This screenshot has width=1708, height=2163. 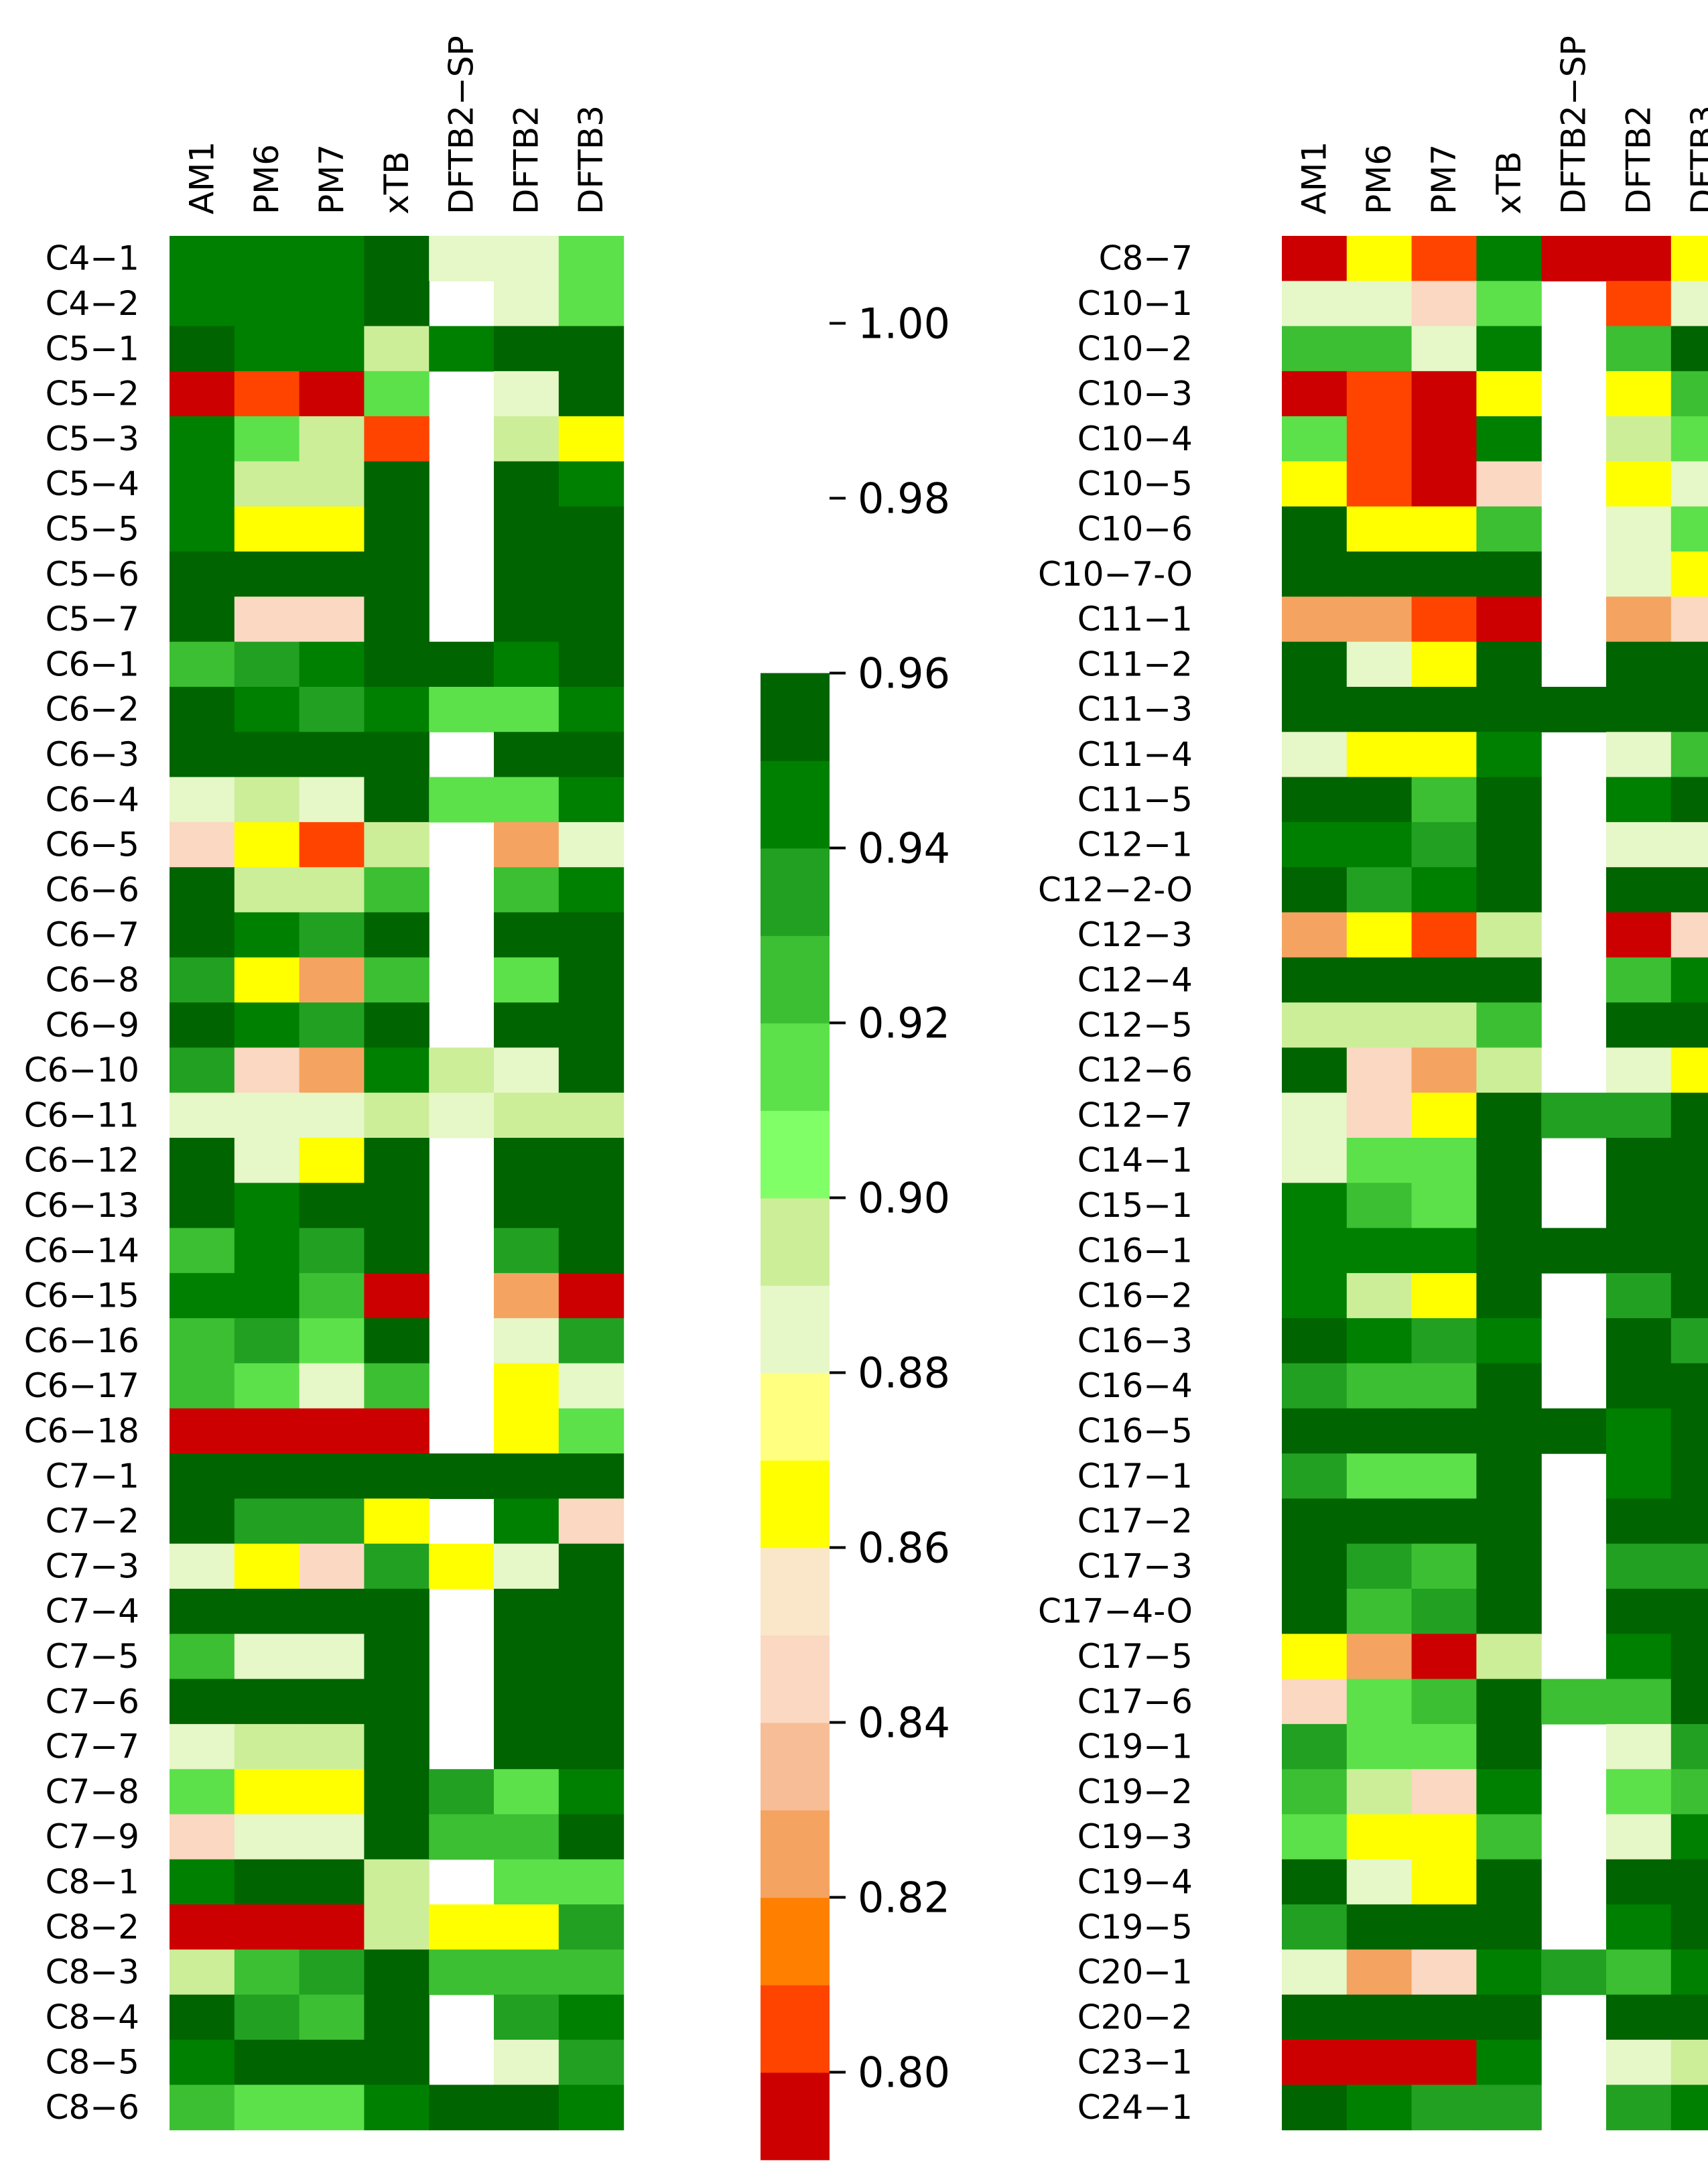 I want to click on colorbar-tick-label: 0.90, so click(x=904, y=1198).